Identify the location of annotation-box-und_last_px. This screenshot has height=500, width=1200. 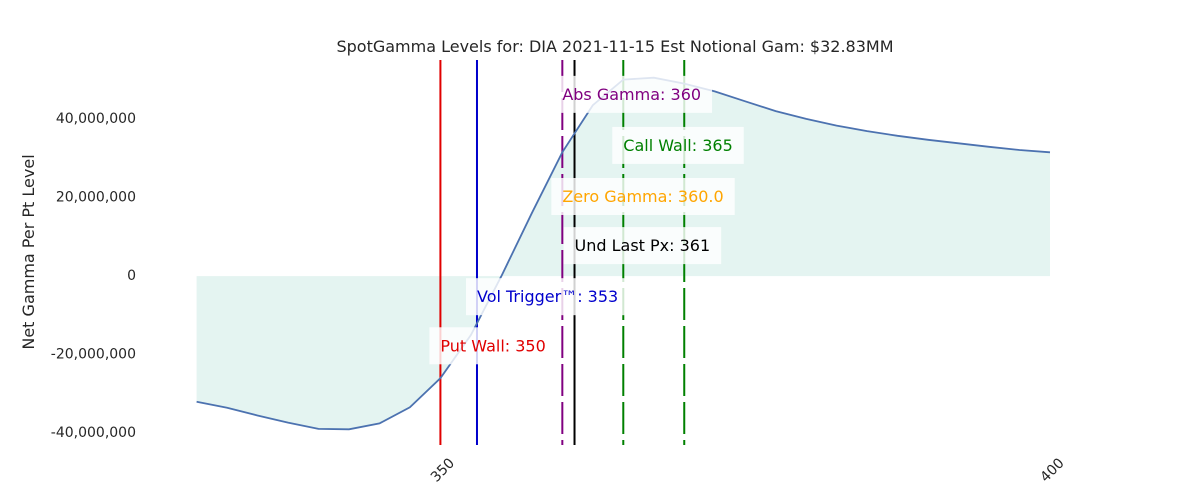
(642, 246).